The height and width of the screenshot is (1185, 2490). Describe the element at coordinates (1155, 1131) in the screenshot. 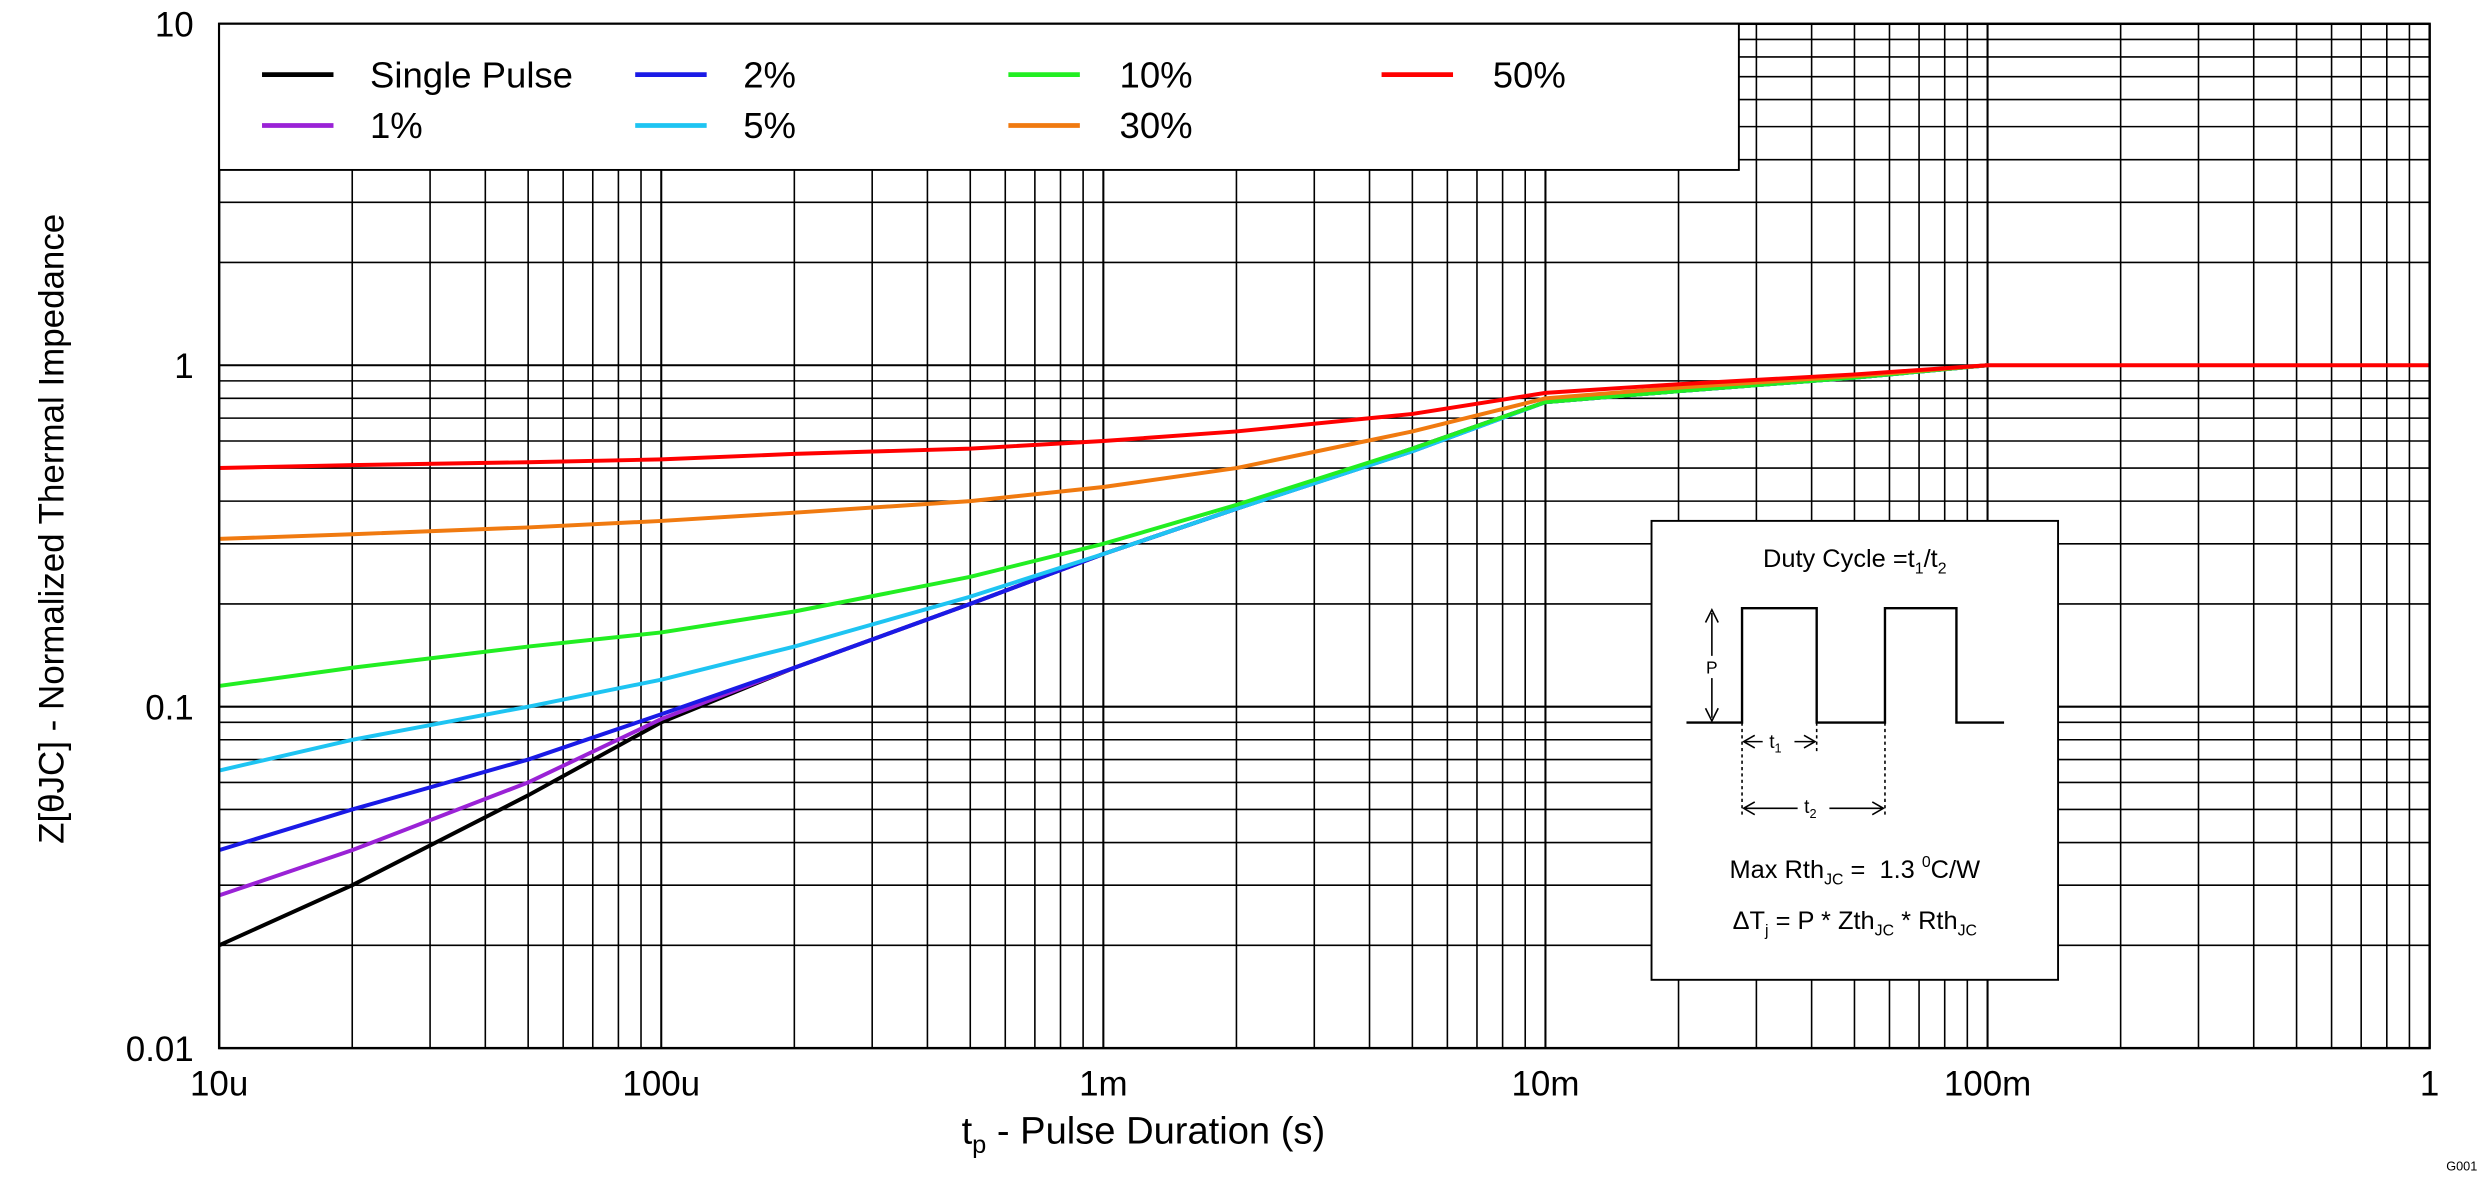

I see `x-label-part: - Pulse Duration (s)` at that location.